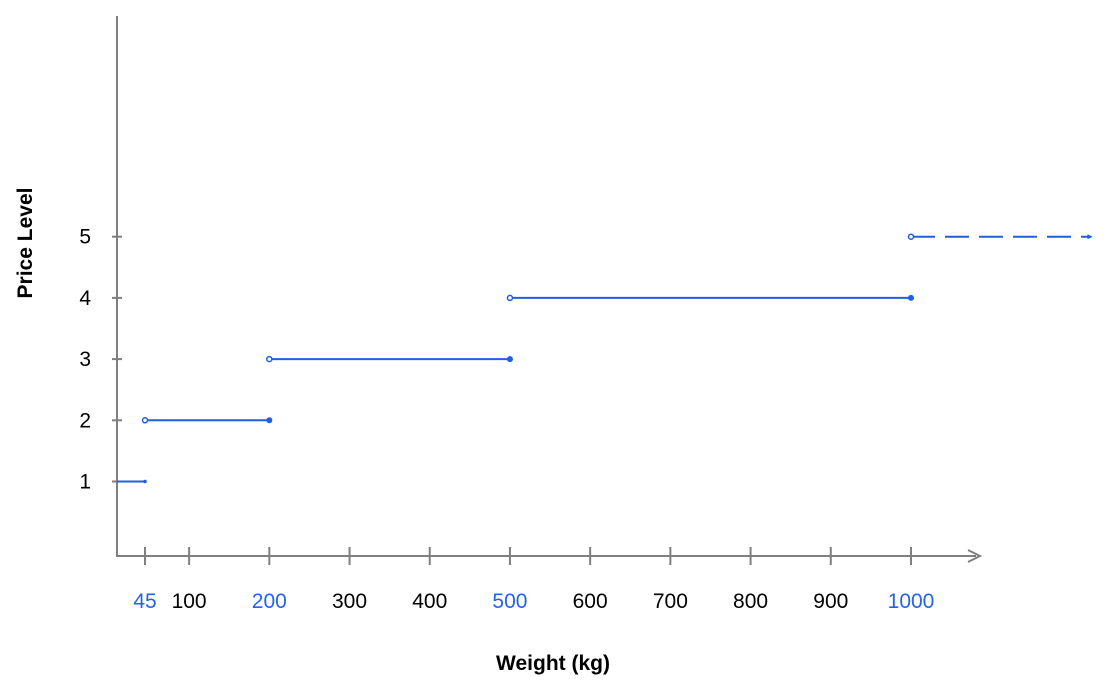 Image resolution: width=1118 pixels, height=694 pixels. I want to click on x-tick-label: 500, so click(509, 601).